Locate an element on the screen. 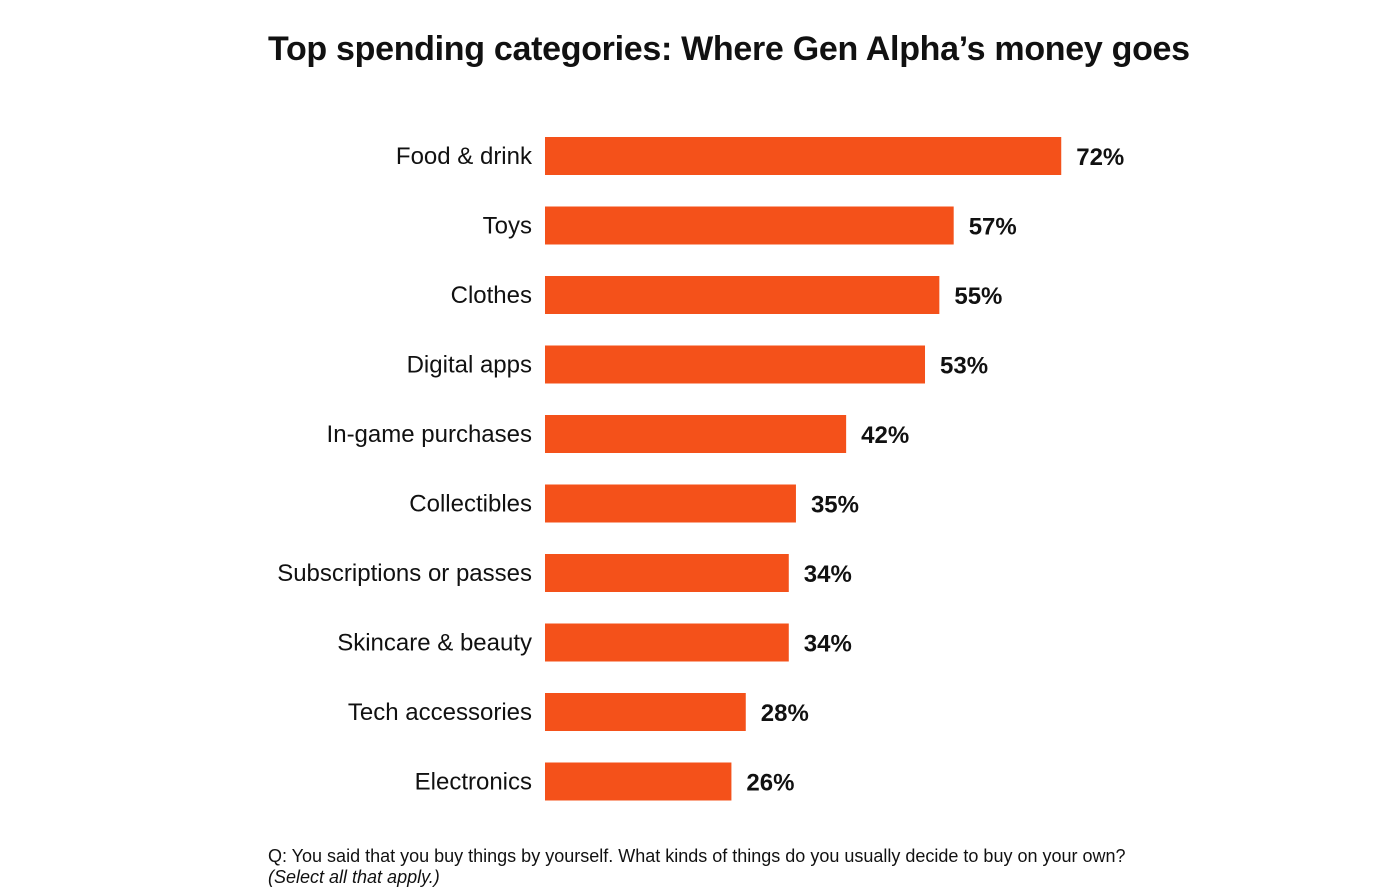 The height and width of the screenshot is (893, 1379). category-label: Food & drink is located at coordinates (464, 156).